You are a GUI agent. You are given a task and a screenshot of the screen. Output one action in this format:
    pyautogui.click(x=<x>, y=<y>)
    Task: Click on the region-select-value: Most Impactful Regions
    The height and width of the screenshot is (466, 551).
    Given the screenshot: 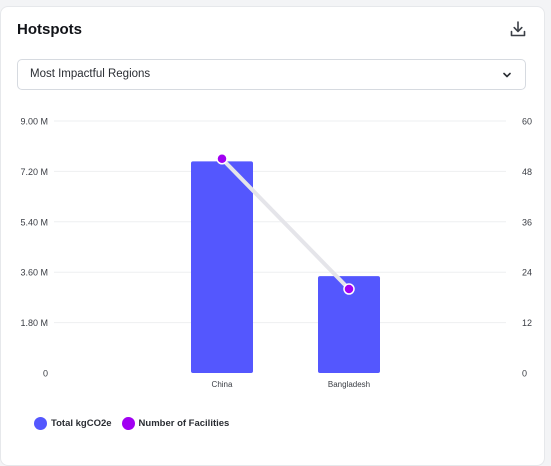 What is the action you would take?
    pyautogui.click(x=90, y=74)
    